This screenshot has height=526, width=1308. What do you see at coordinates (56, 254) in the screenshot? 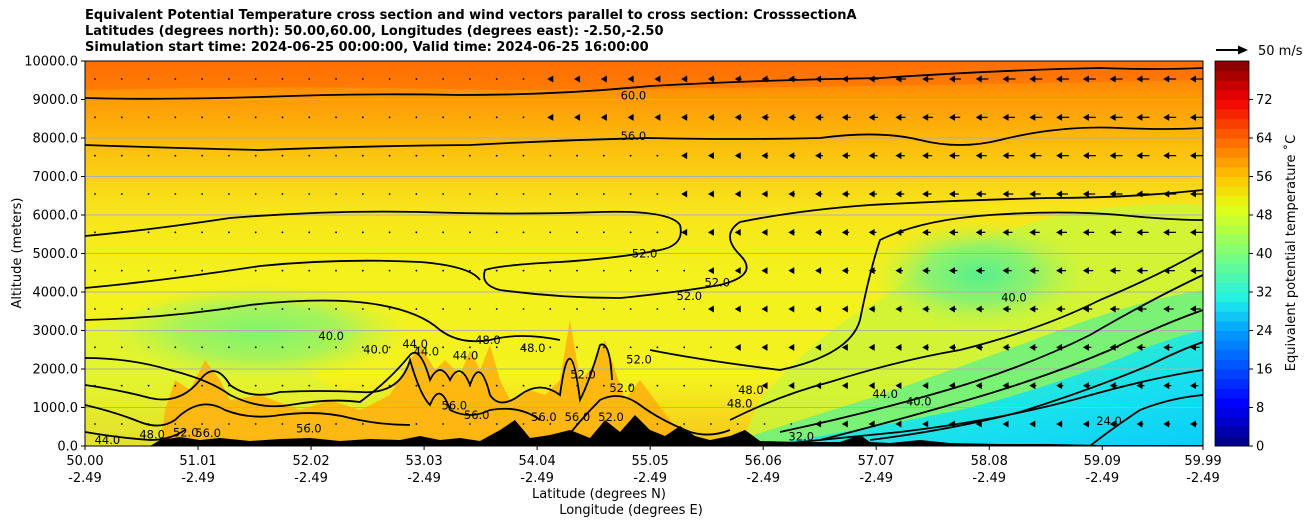
I see `y-tick-label: 5000.0` at bounding box center [56, 254].